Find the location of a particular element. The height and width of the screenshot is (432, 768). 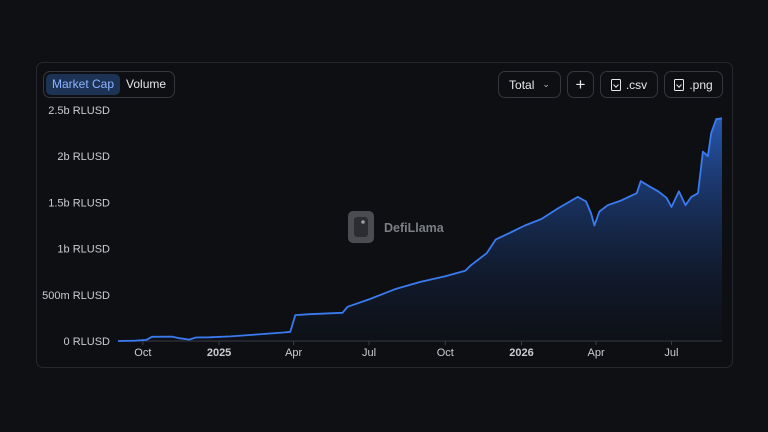

png-label: .png is located at coordinates (701, 84).